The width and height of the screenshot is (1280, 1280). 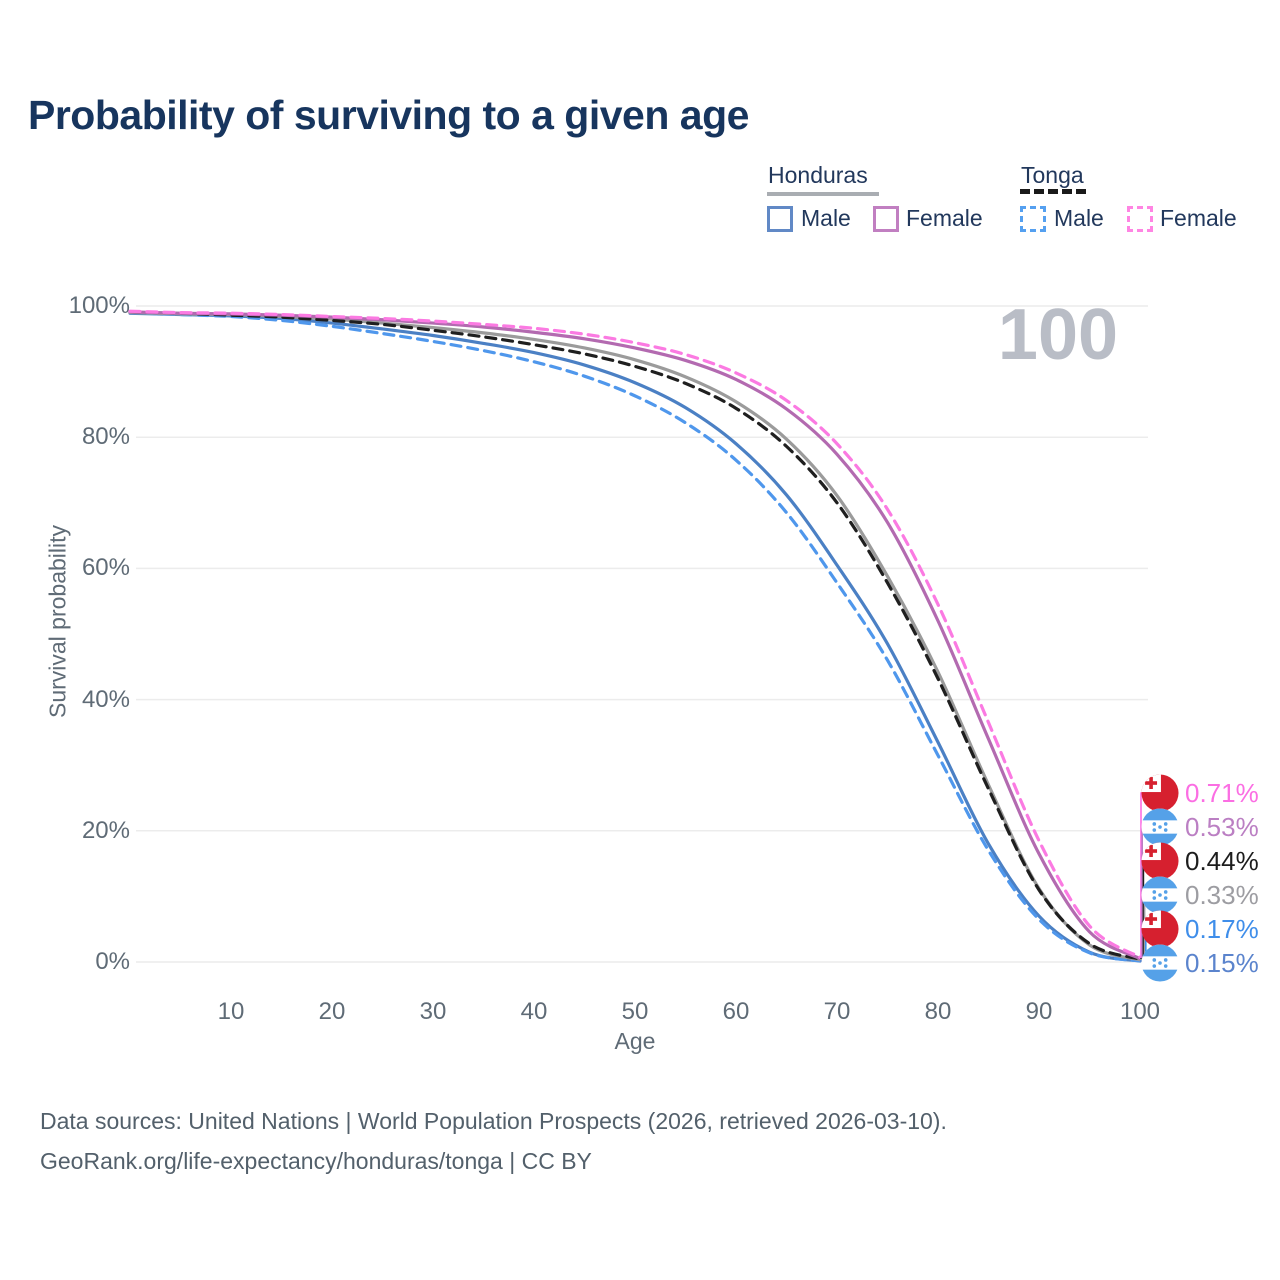 I want to click on end-label-honduras-male: 0.15%, so click(x=1200, y=963).